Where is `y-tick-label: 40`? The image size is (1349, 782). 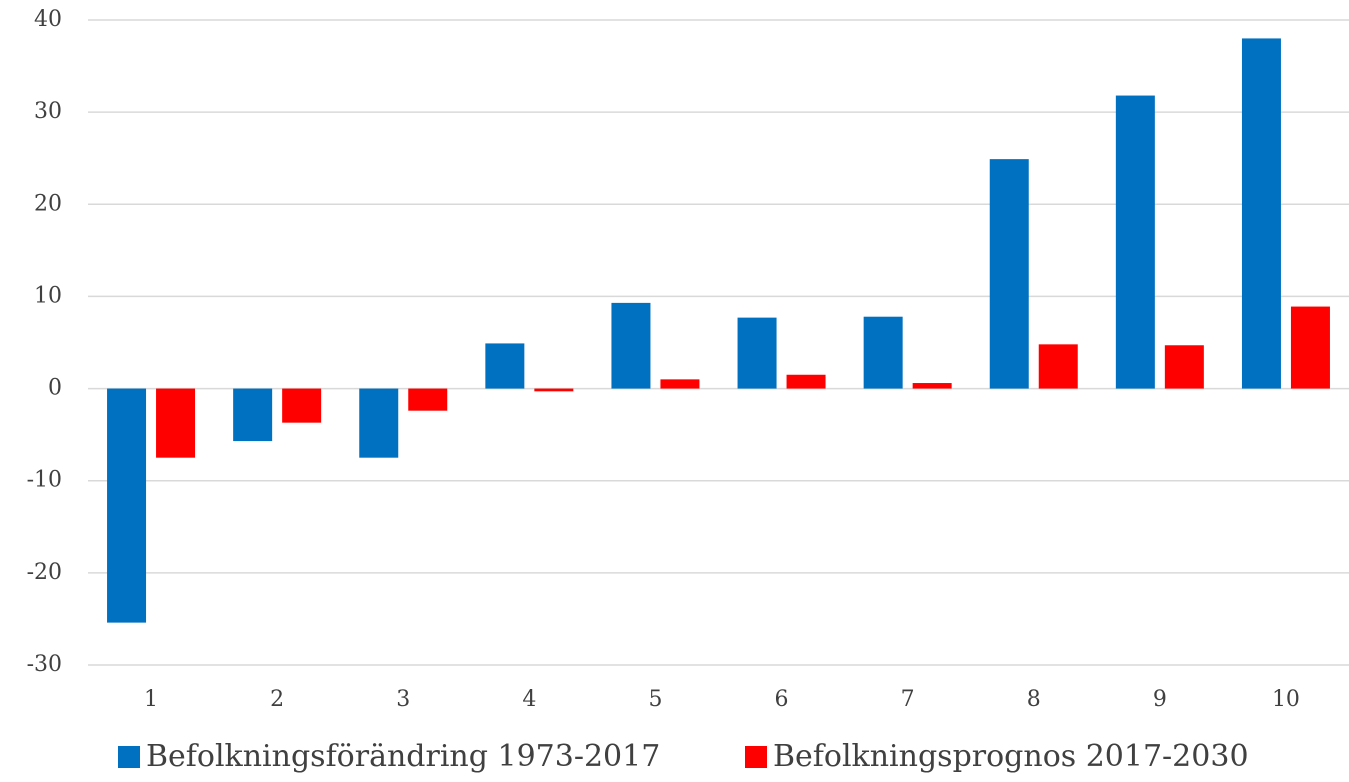 y-tick-label: 40 is located at coordinates (48, 19).